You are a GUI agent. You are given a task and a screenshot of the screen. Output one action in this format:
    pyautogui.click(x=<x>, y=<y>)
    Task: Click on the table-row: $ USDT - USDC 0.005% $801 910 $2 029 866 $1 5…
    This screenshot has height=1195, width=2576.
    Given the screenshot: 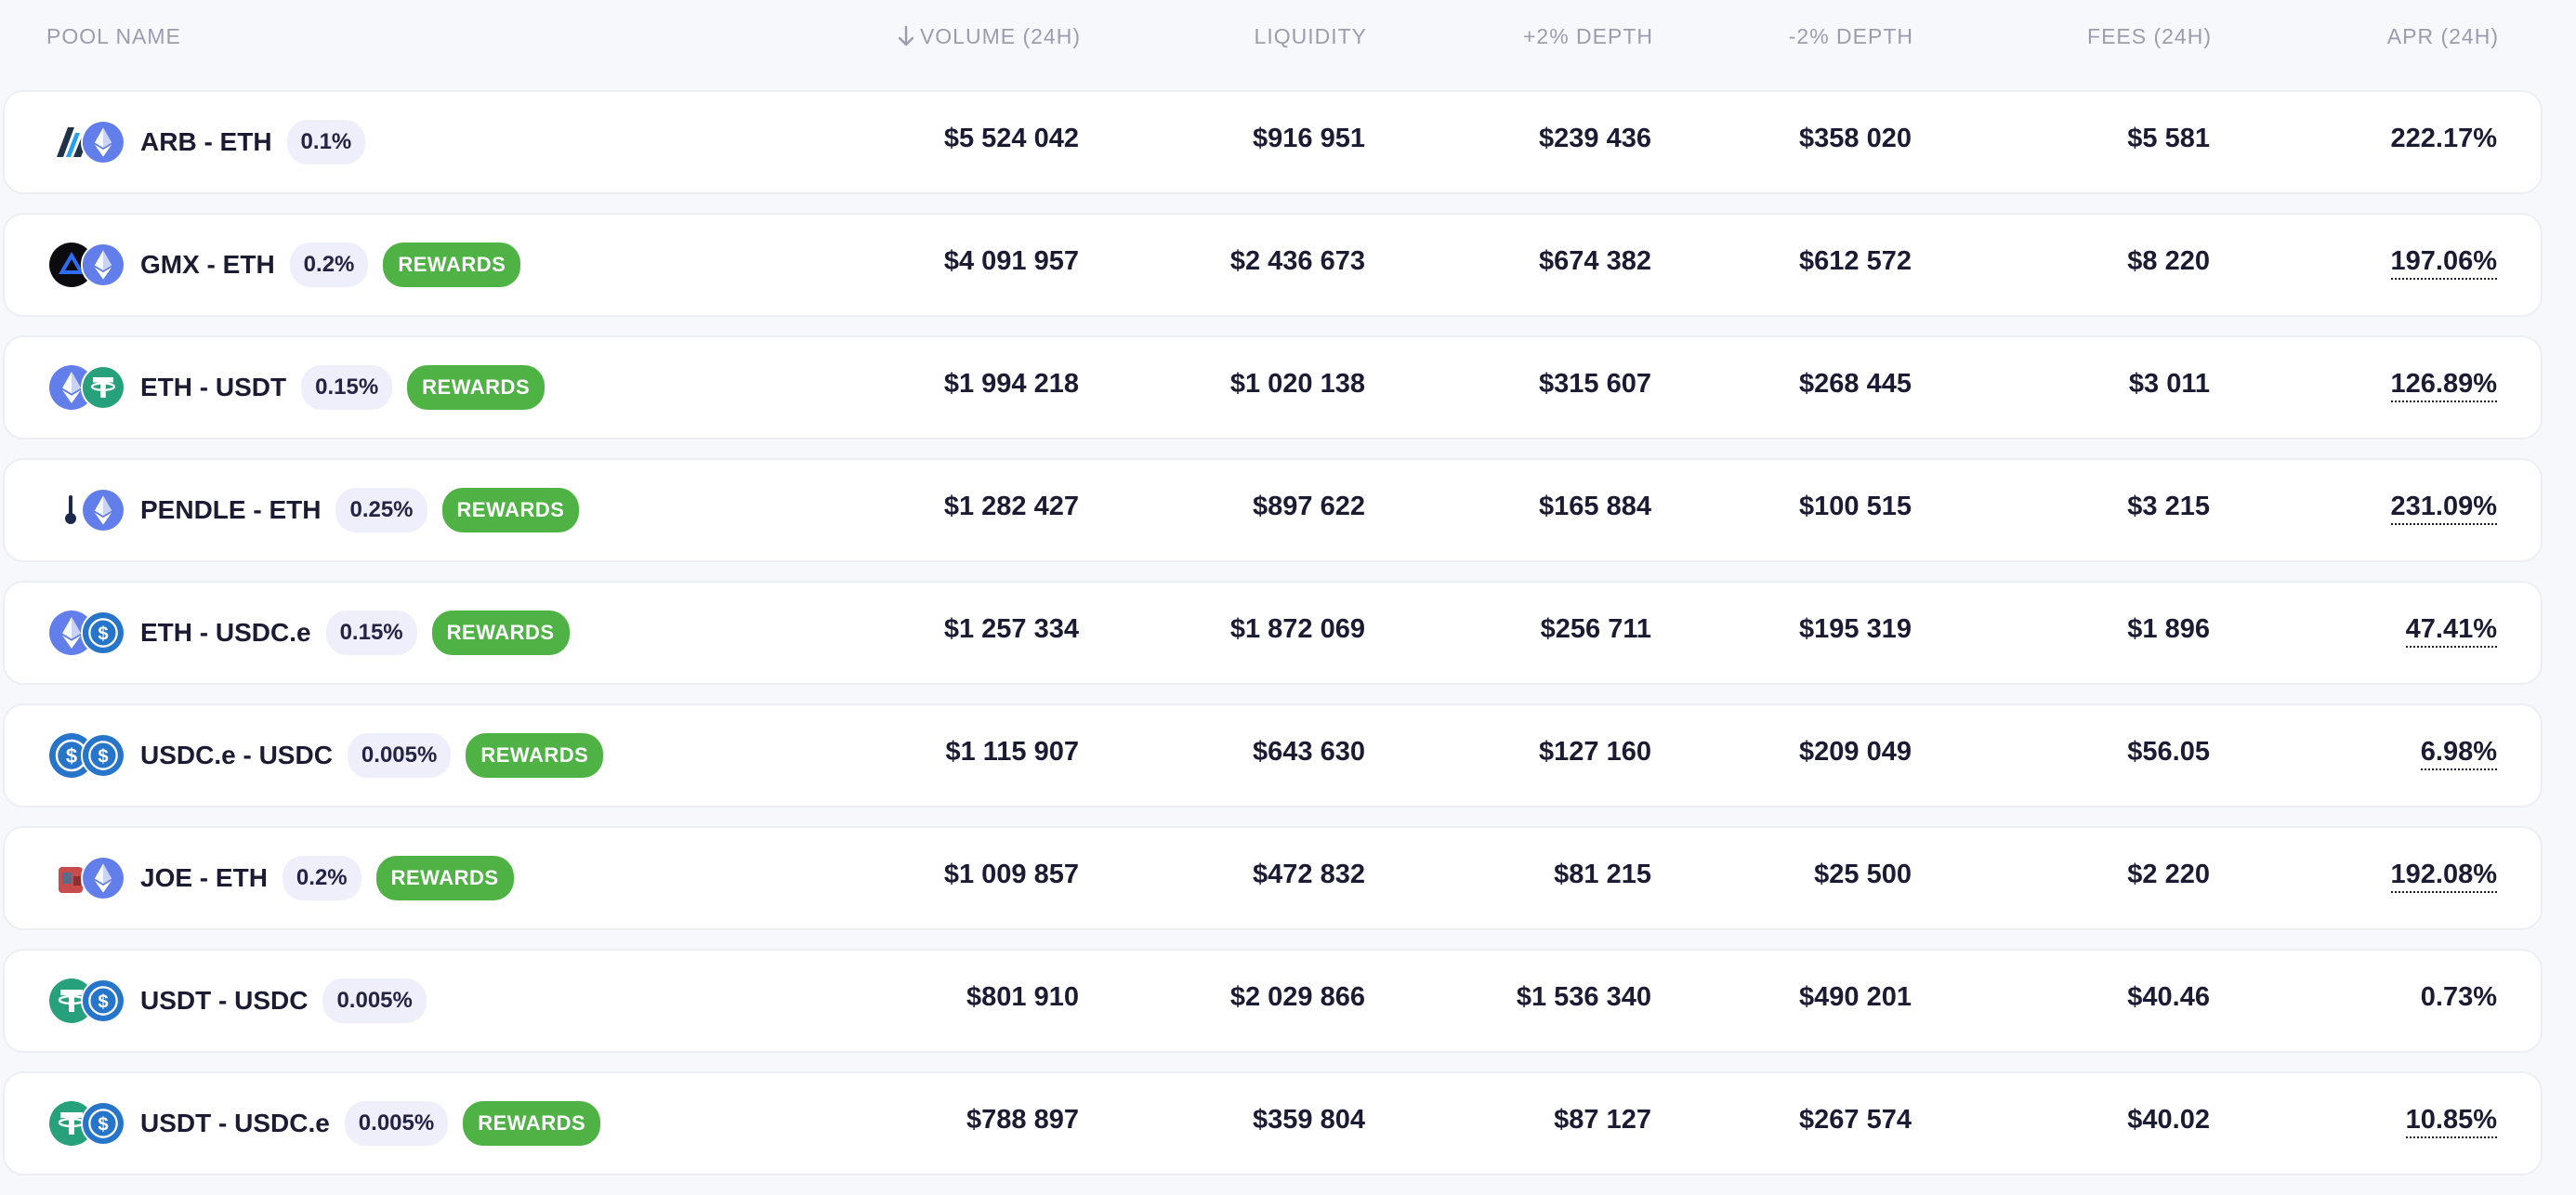 What is the action you would take?
    pyautogui.click(x=1273, y=1001)
    